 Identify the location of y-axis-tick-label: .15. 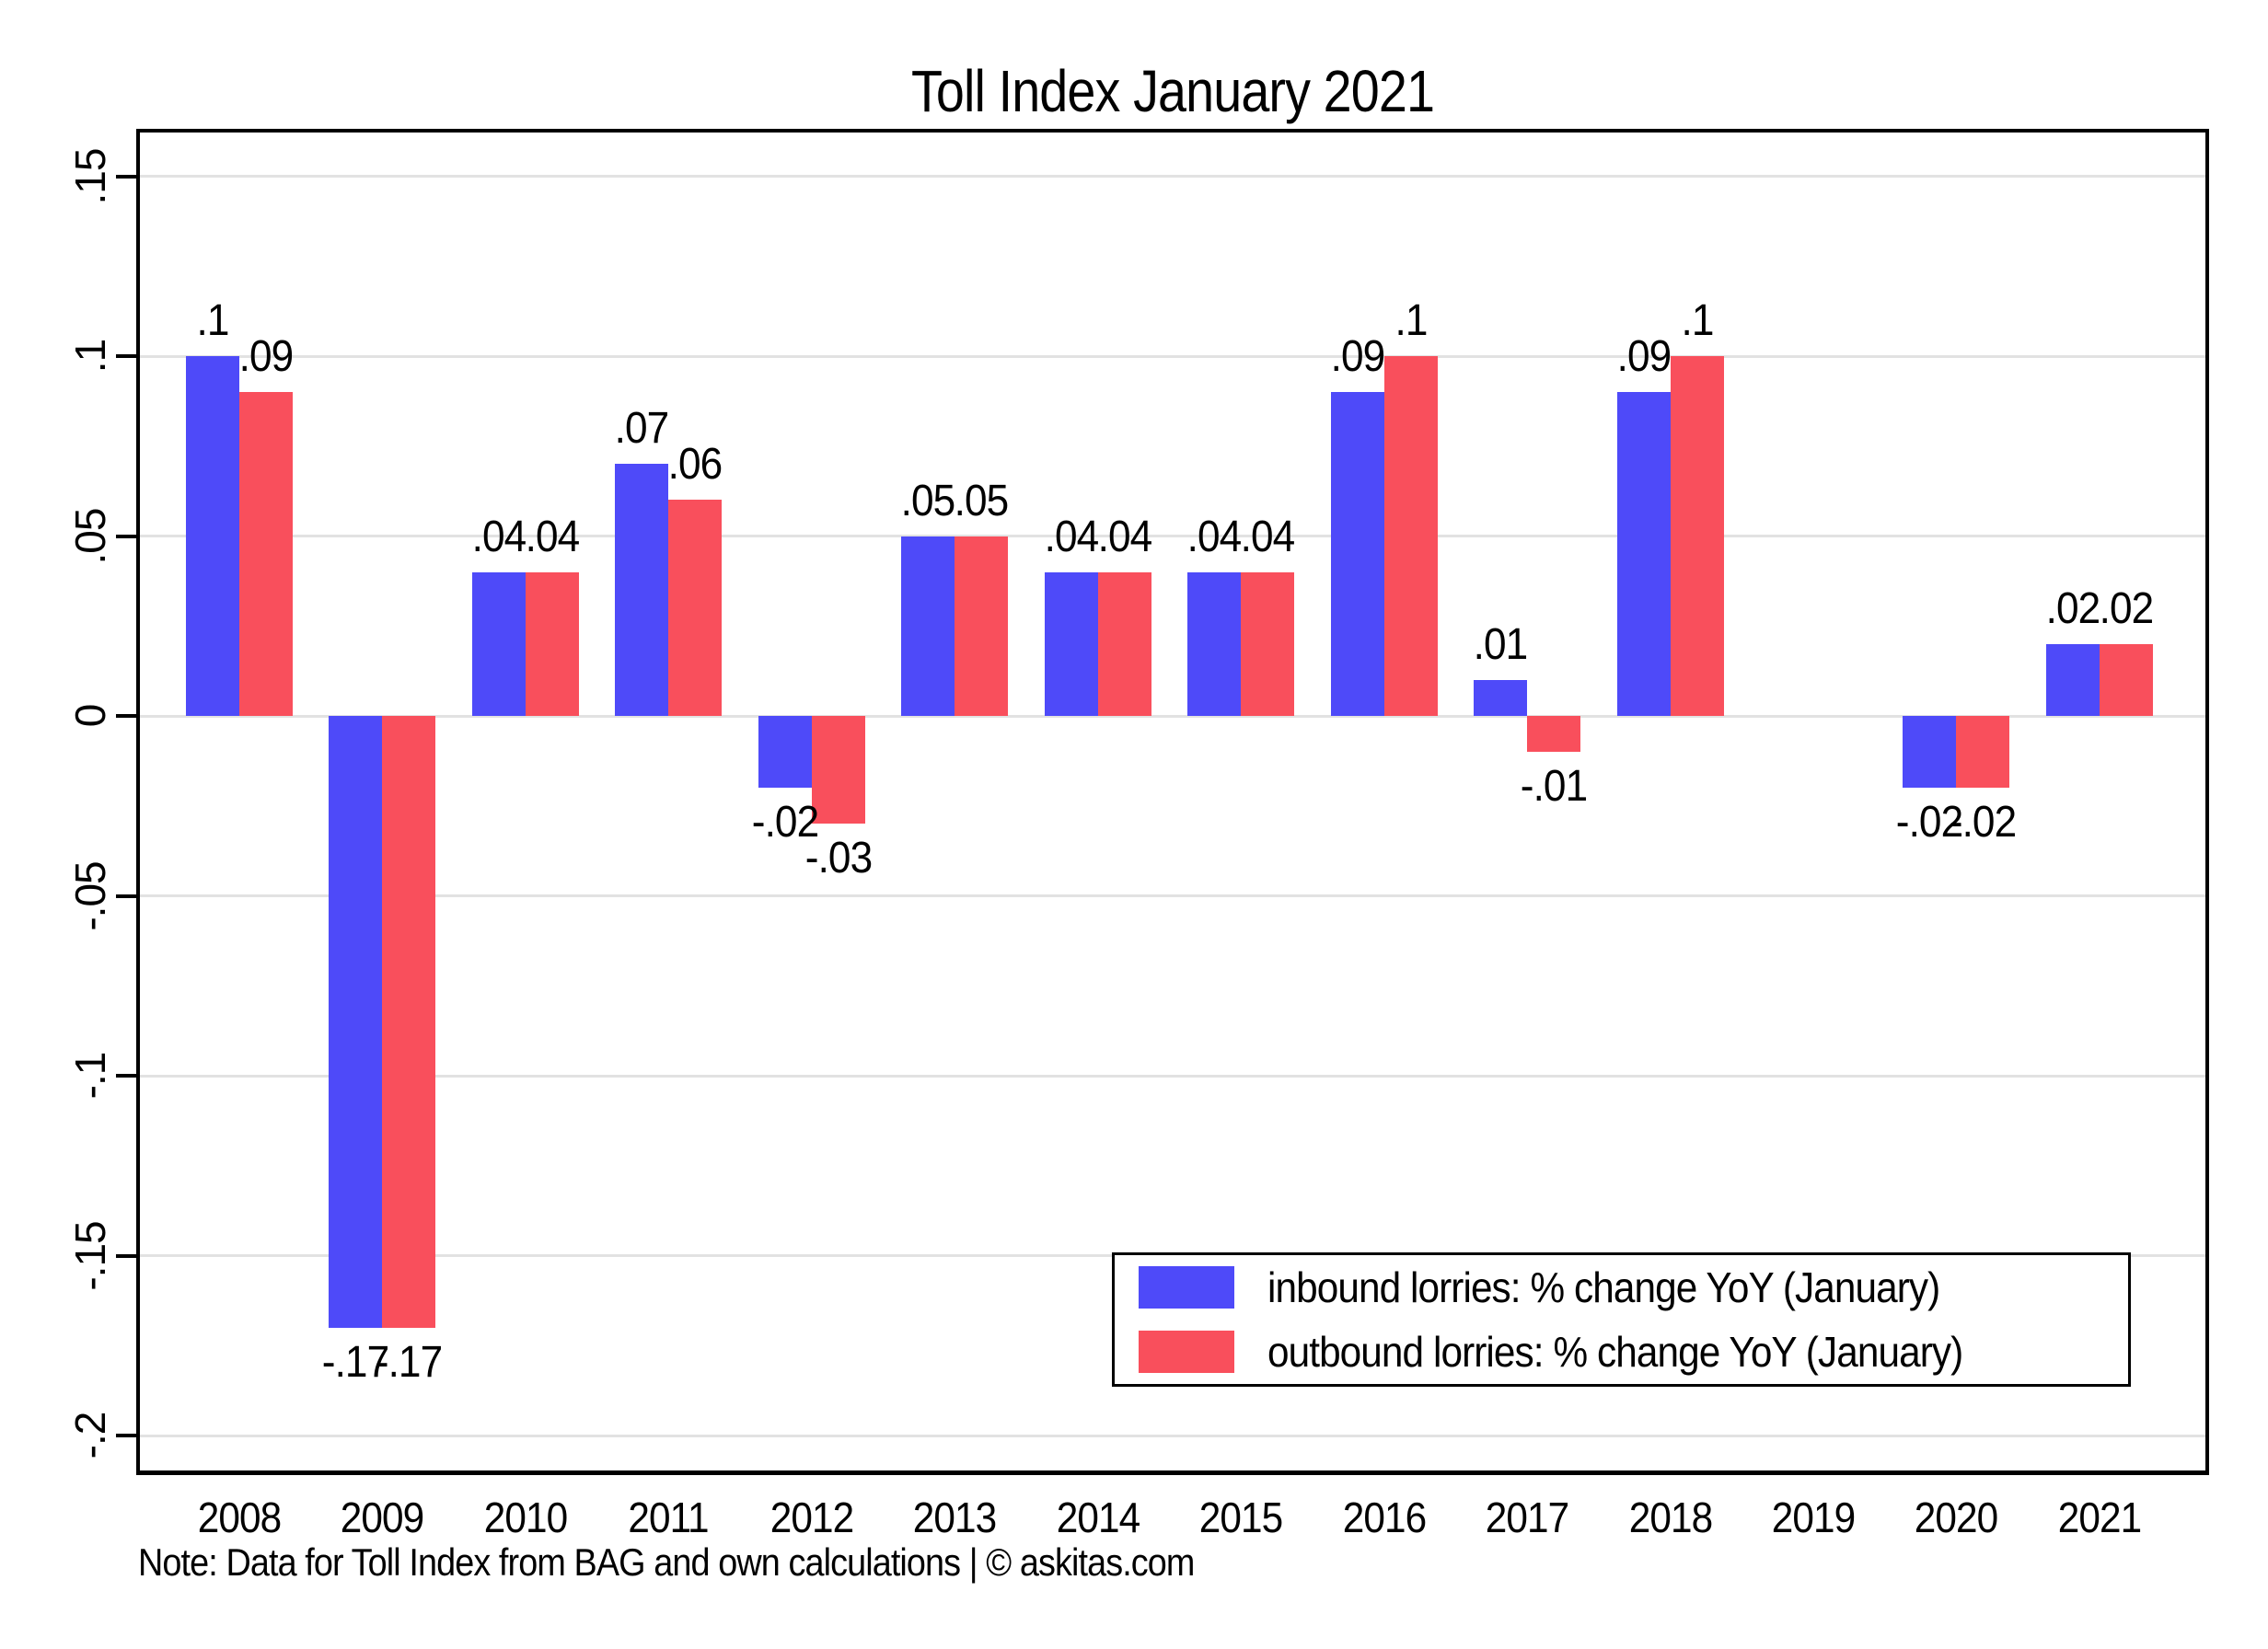
(90, 176).